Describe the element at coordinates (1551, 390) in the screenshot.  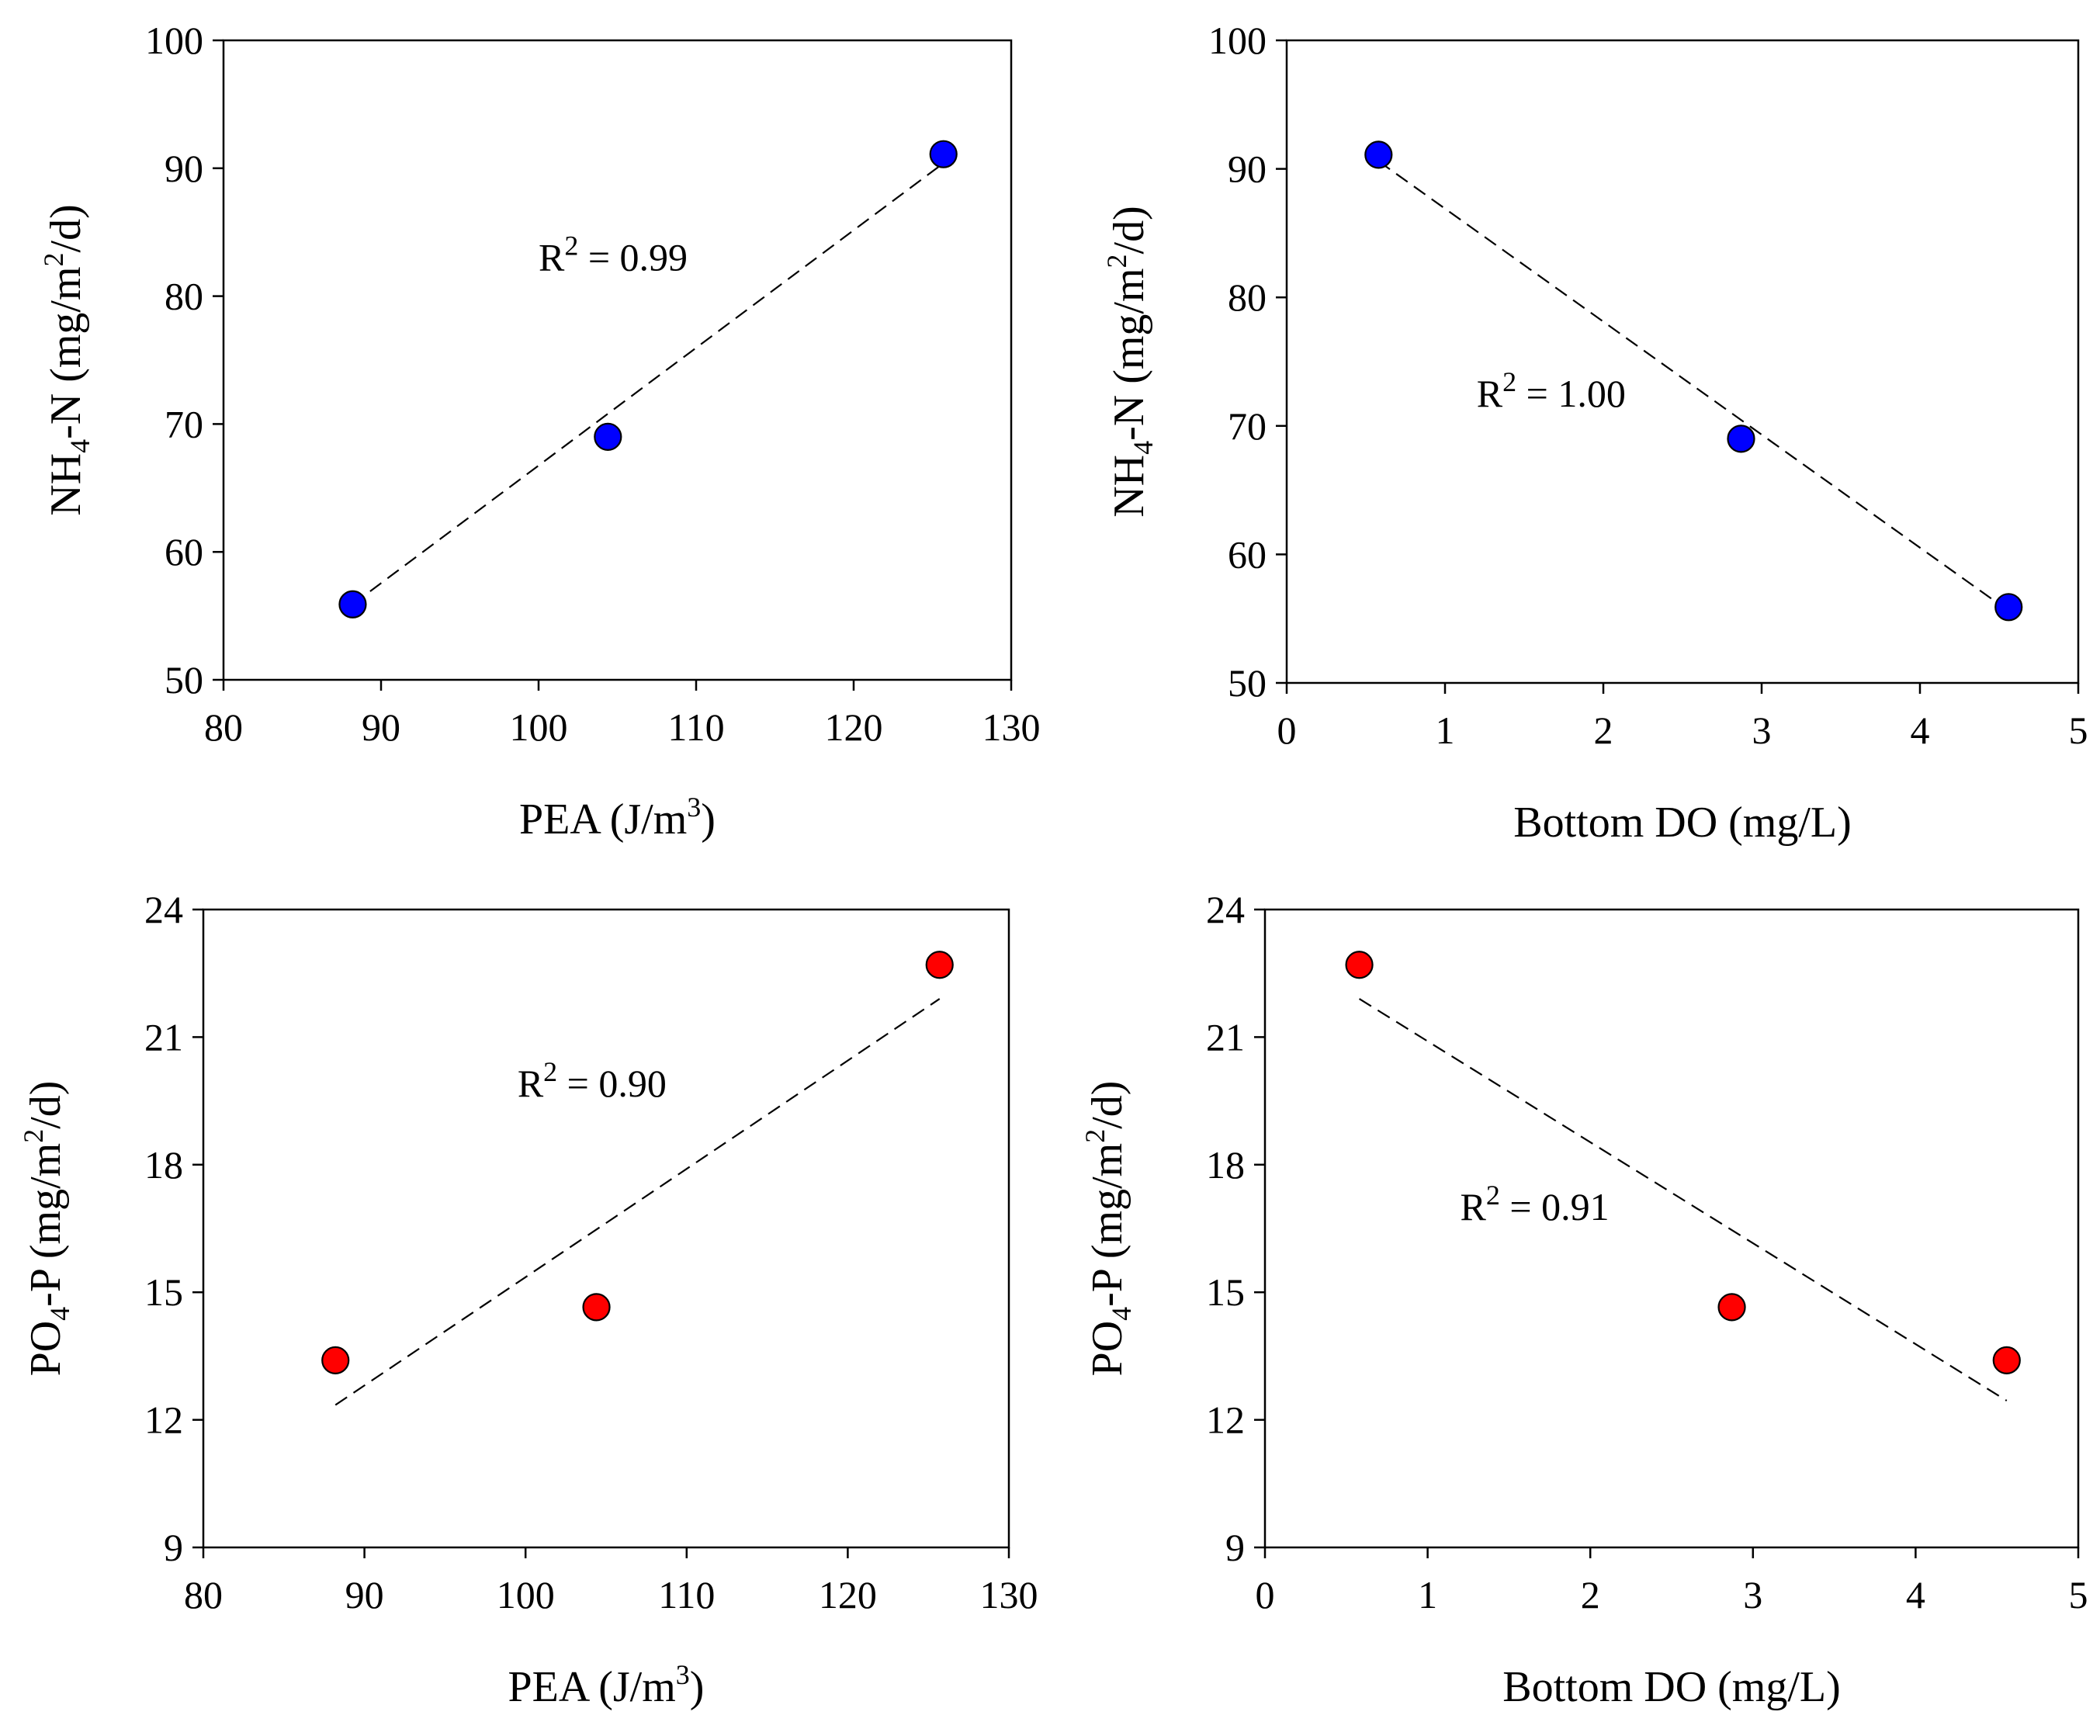
I see `r-squared-label: R2 = 1.00` at that location.